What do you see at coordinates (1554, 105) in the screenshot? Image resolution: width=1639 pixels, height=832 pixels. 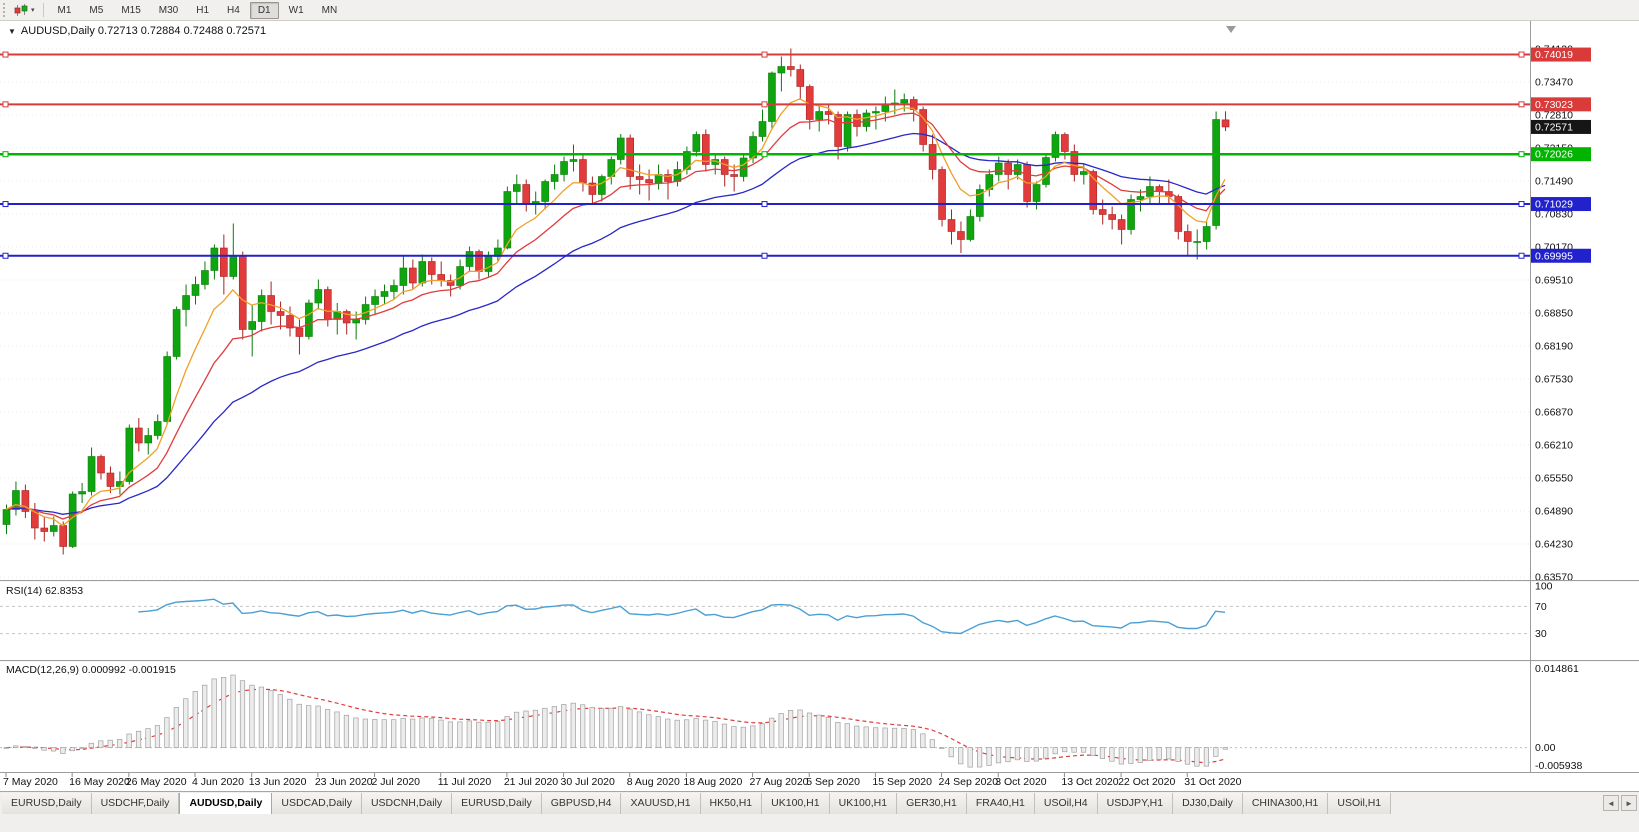 I see `svg-text: 0.73023` at bounding box center [1554, 105].